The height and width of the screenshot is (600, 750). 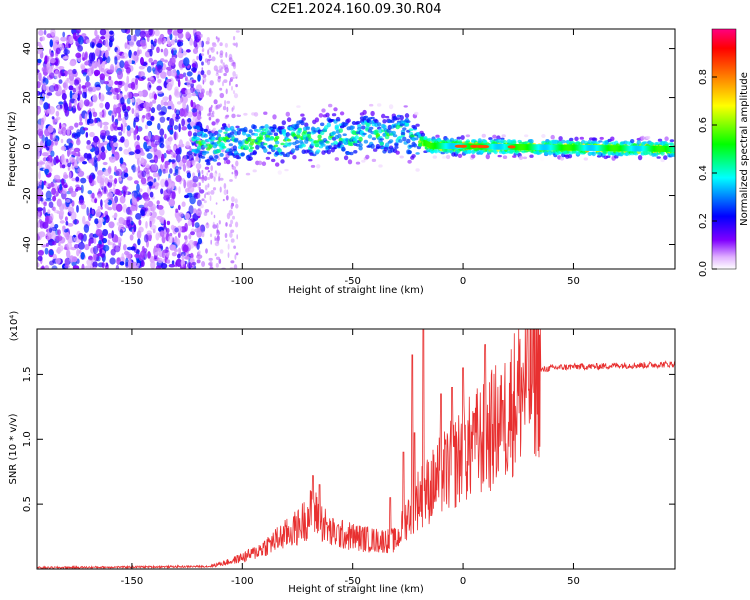 I want to click on y-tick-label: 0, so click(x=27, y=146).